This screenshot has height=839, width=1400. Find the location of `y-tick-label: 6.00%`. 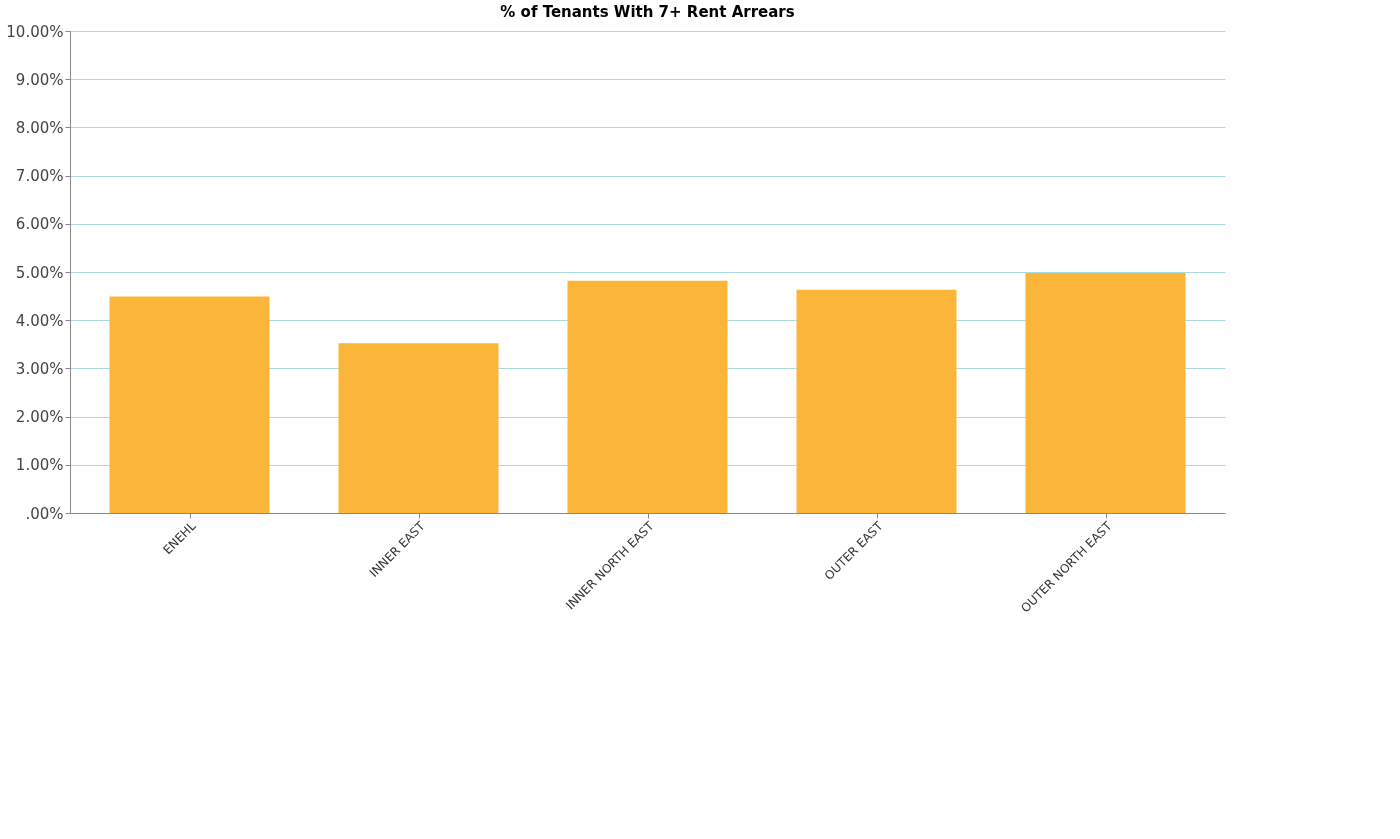

y-tick-label: 6.00% is located at coordinates (39, 224).